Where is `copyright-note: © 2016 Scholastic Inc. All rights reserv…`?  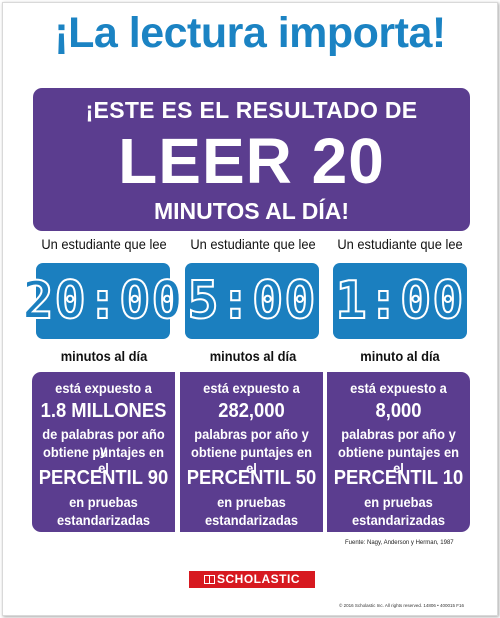 copyright-note: © 2016 Scholastic Inc. All rights reserv… is located at coordinates (401, 605).